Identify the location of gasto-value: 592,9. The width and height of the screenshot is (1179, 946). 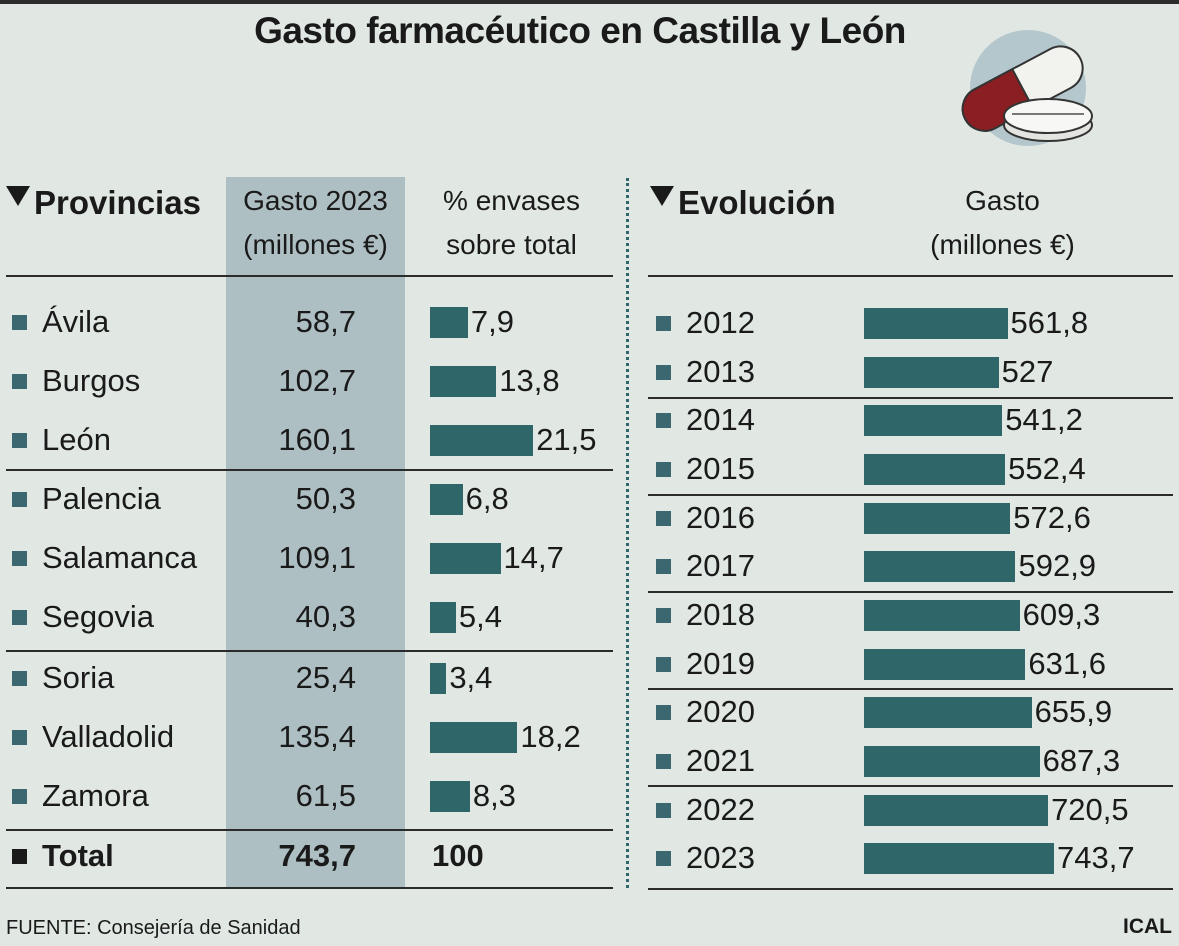
(1057, 565).